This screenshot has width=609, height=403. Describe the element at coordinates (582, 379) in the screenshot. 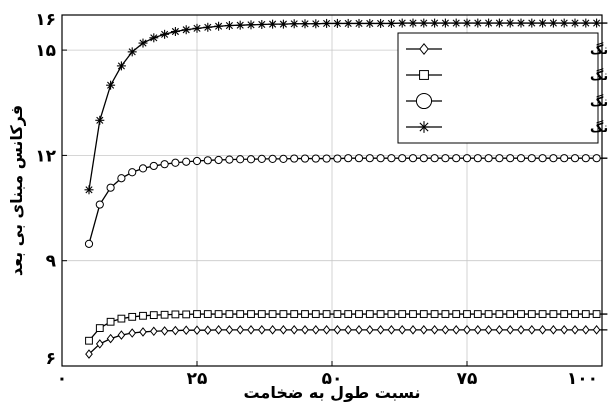

I see `x-tick-label: ۱۰۰` at that location.